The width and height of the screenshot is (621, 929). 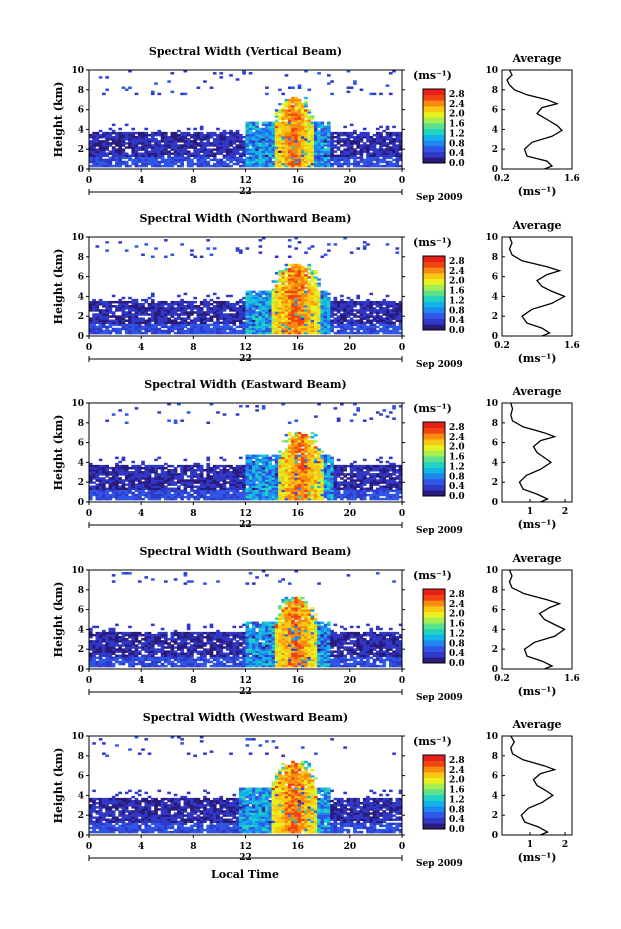 I want to click on x-tick-label: 0, so click(x=89, y=181).